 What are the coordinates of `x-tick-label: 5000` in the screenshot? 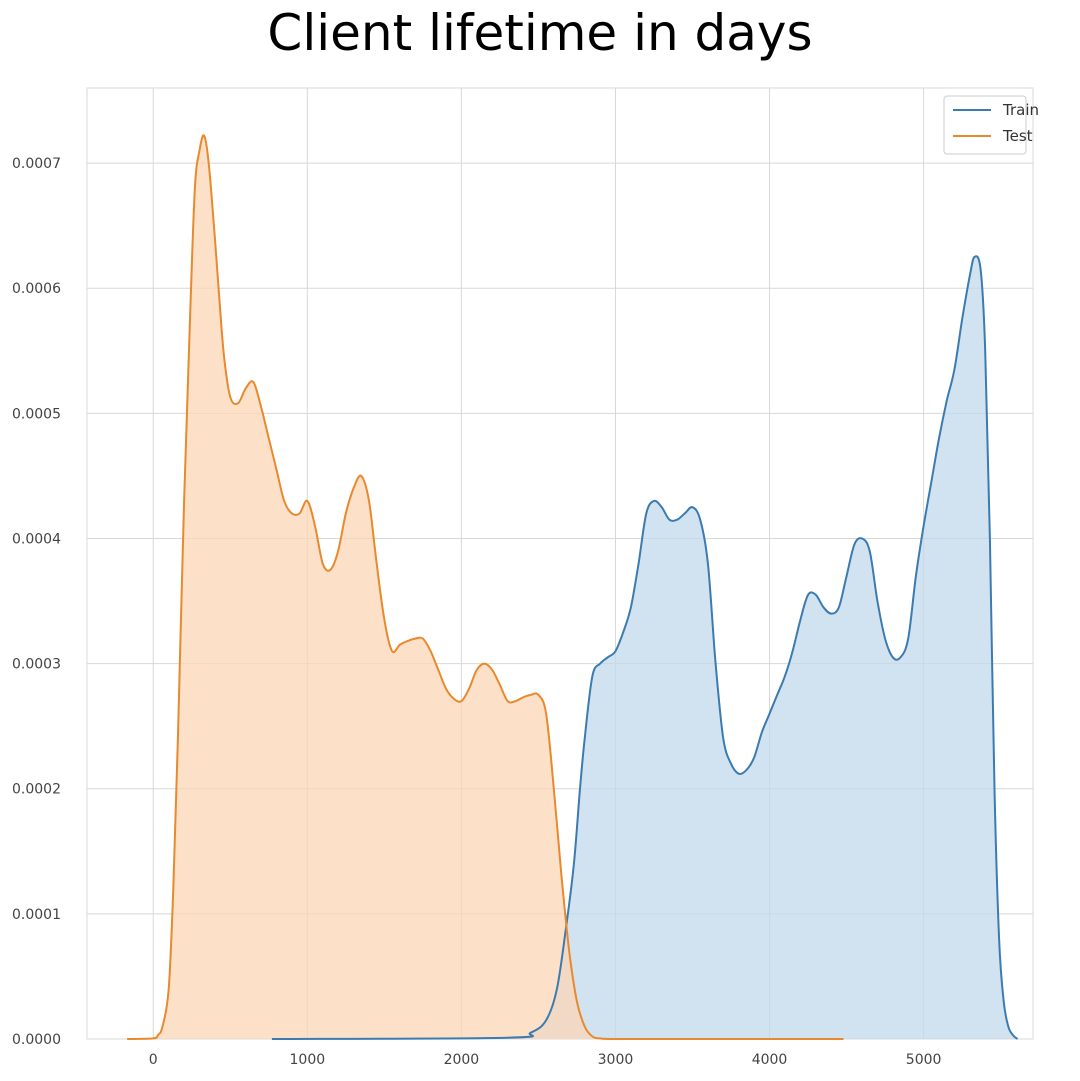 It's located at (924, 1060).